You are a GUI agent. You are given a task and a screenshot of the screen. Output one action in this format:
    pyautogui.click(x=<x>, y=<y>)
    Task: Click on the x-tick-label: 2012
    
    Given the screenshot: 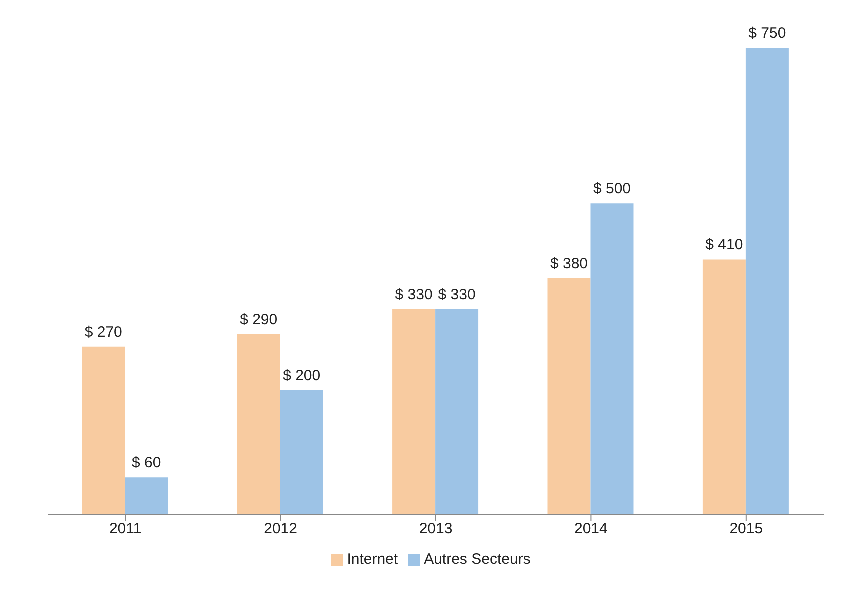 What is the action you would take?
    pyautogui.click(x=281, y=529)
    